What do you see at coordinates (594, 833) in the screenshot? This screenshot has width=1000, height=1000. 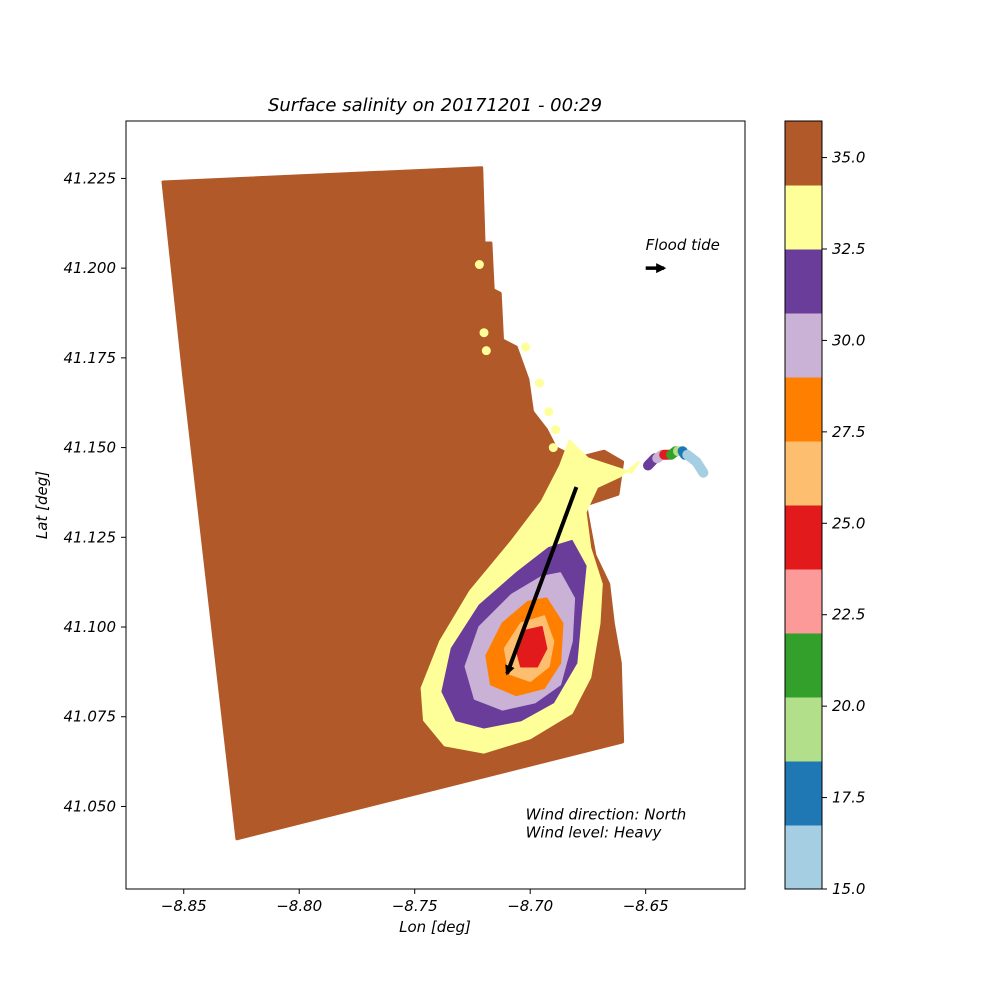 I see `wind-level-label: Wind level: Heavy` at bounding box center [594, 833].